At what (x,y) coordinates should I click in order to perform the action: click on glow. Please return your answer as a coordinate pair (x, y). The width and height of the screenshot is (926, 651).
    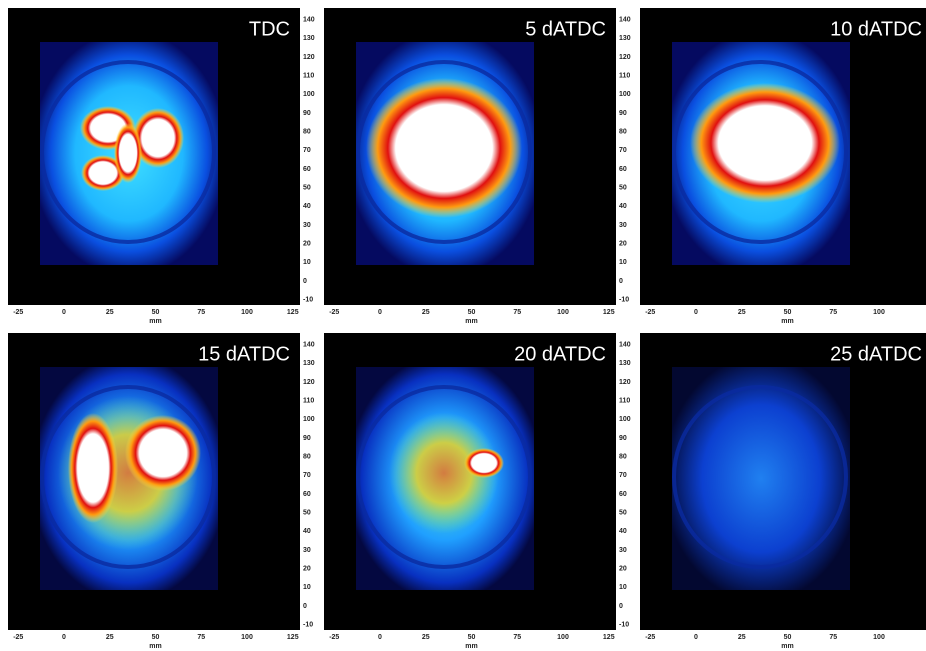
    Looking at the image, I should click on (761, 478).